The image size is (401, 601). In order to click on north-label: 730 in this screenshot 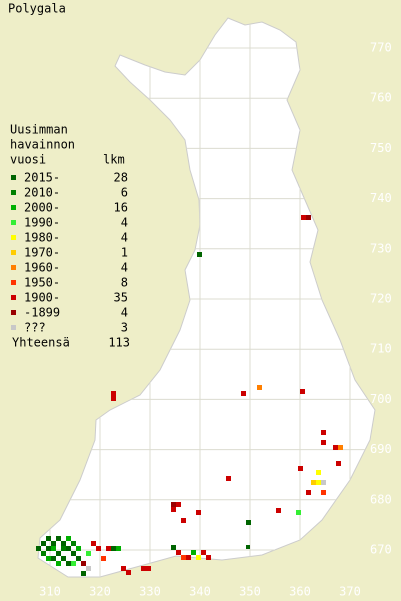, I will do `click(381, 248)`.